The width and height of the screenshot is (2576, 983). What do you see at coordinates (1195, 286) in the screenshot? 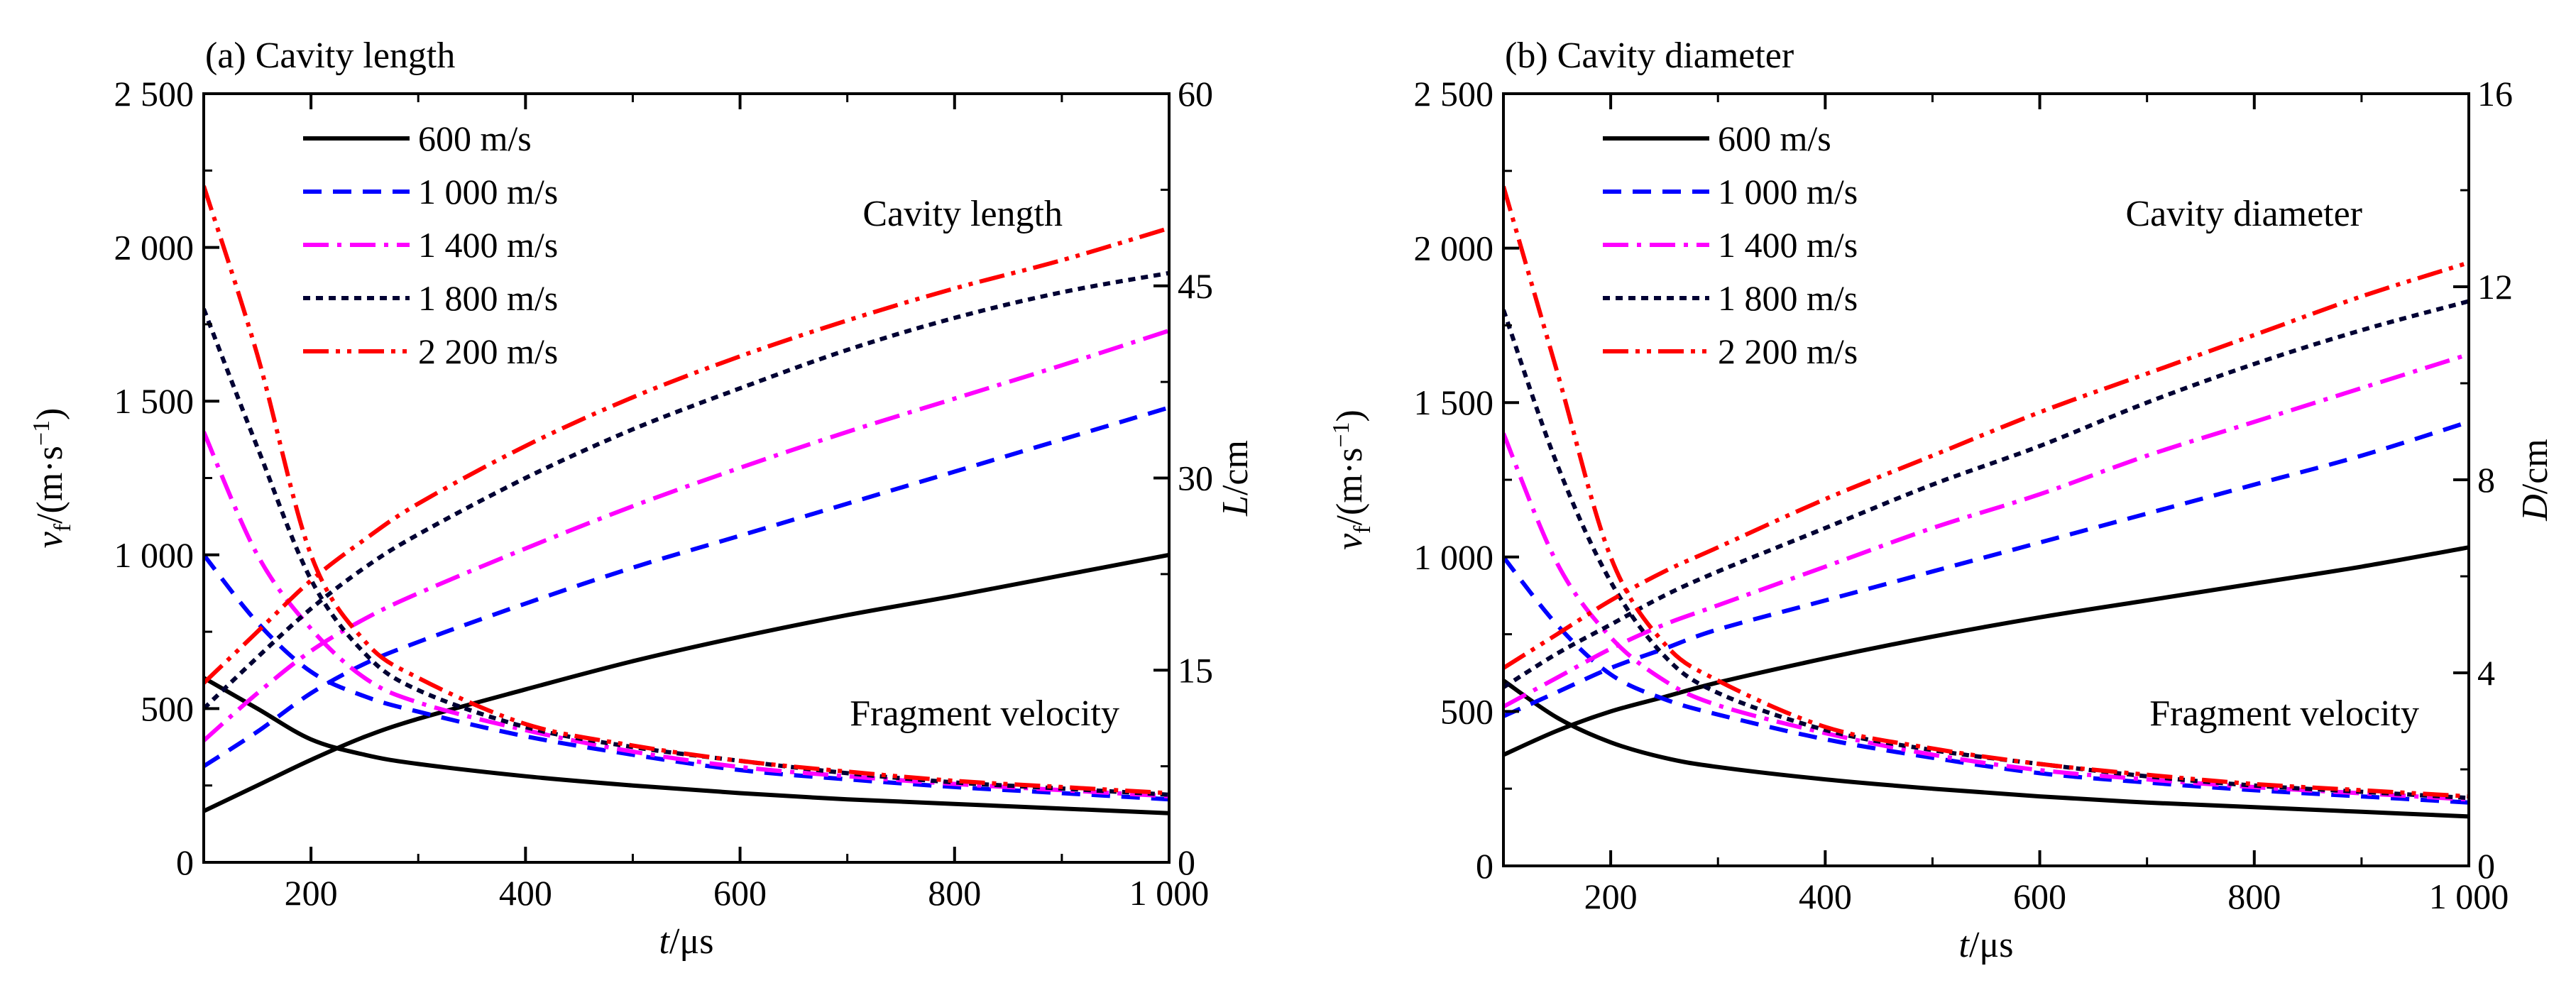
I see `y2-tick-label: 45` at bounding box center [1195, 286].